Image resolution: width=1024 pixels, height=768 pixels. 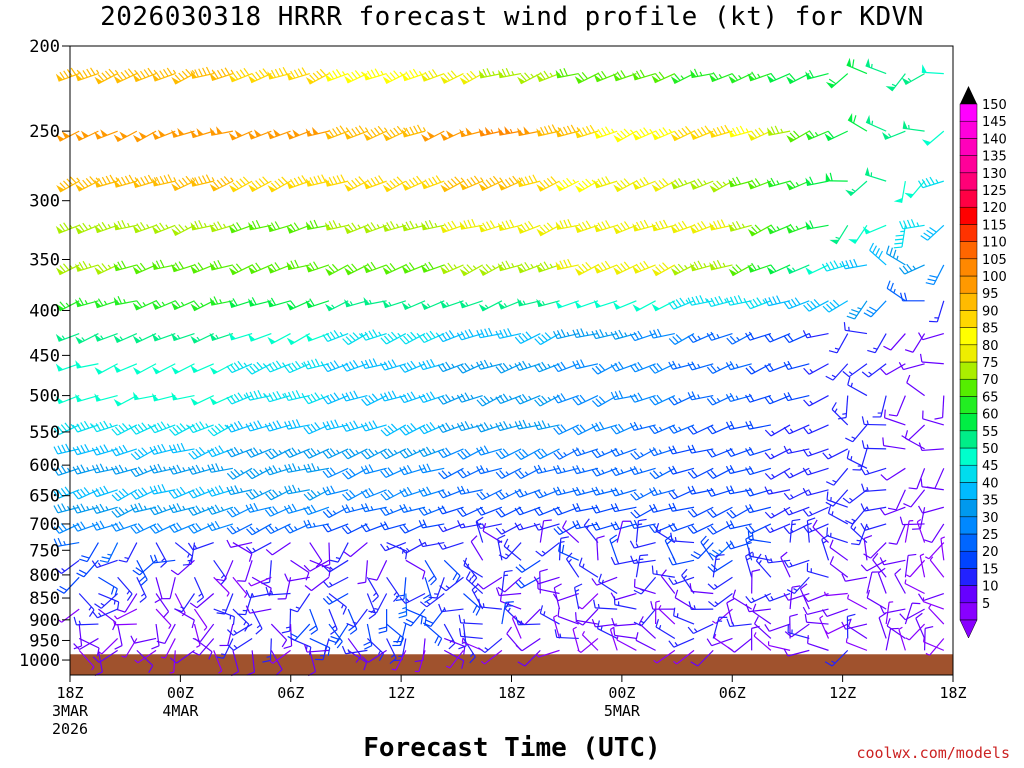 I want to click on colorbar-label: 70, so click(x=990, y=380).